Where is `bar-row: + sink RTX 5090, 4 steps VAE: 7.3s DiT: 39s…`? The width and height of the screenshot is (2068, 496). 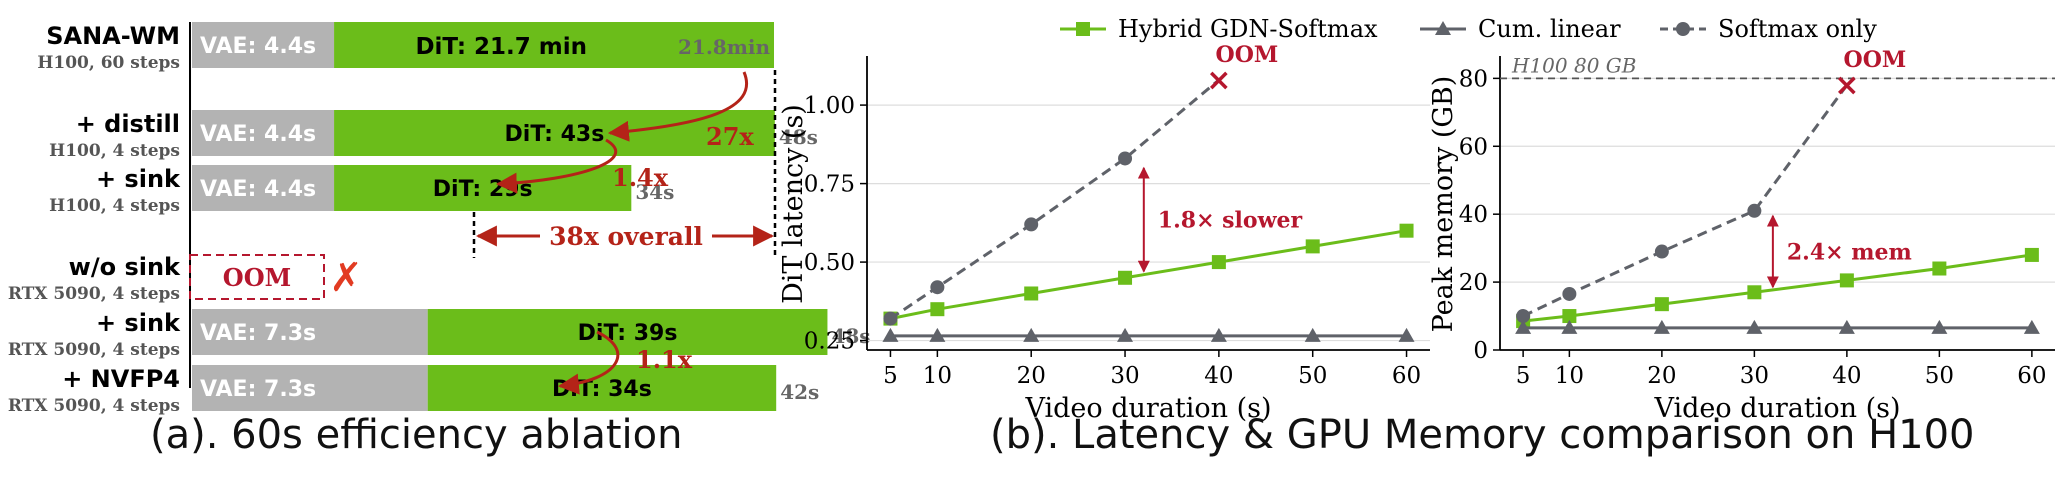
bar-row: + sink RTX 5090, 4 steps VAE: 7.3s DiT: 39s… is located at coordinates (439, 334).